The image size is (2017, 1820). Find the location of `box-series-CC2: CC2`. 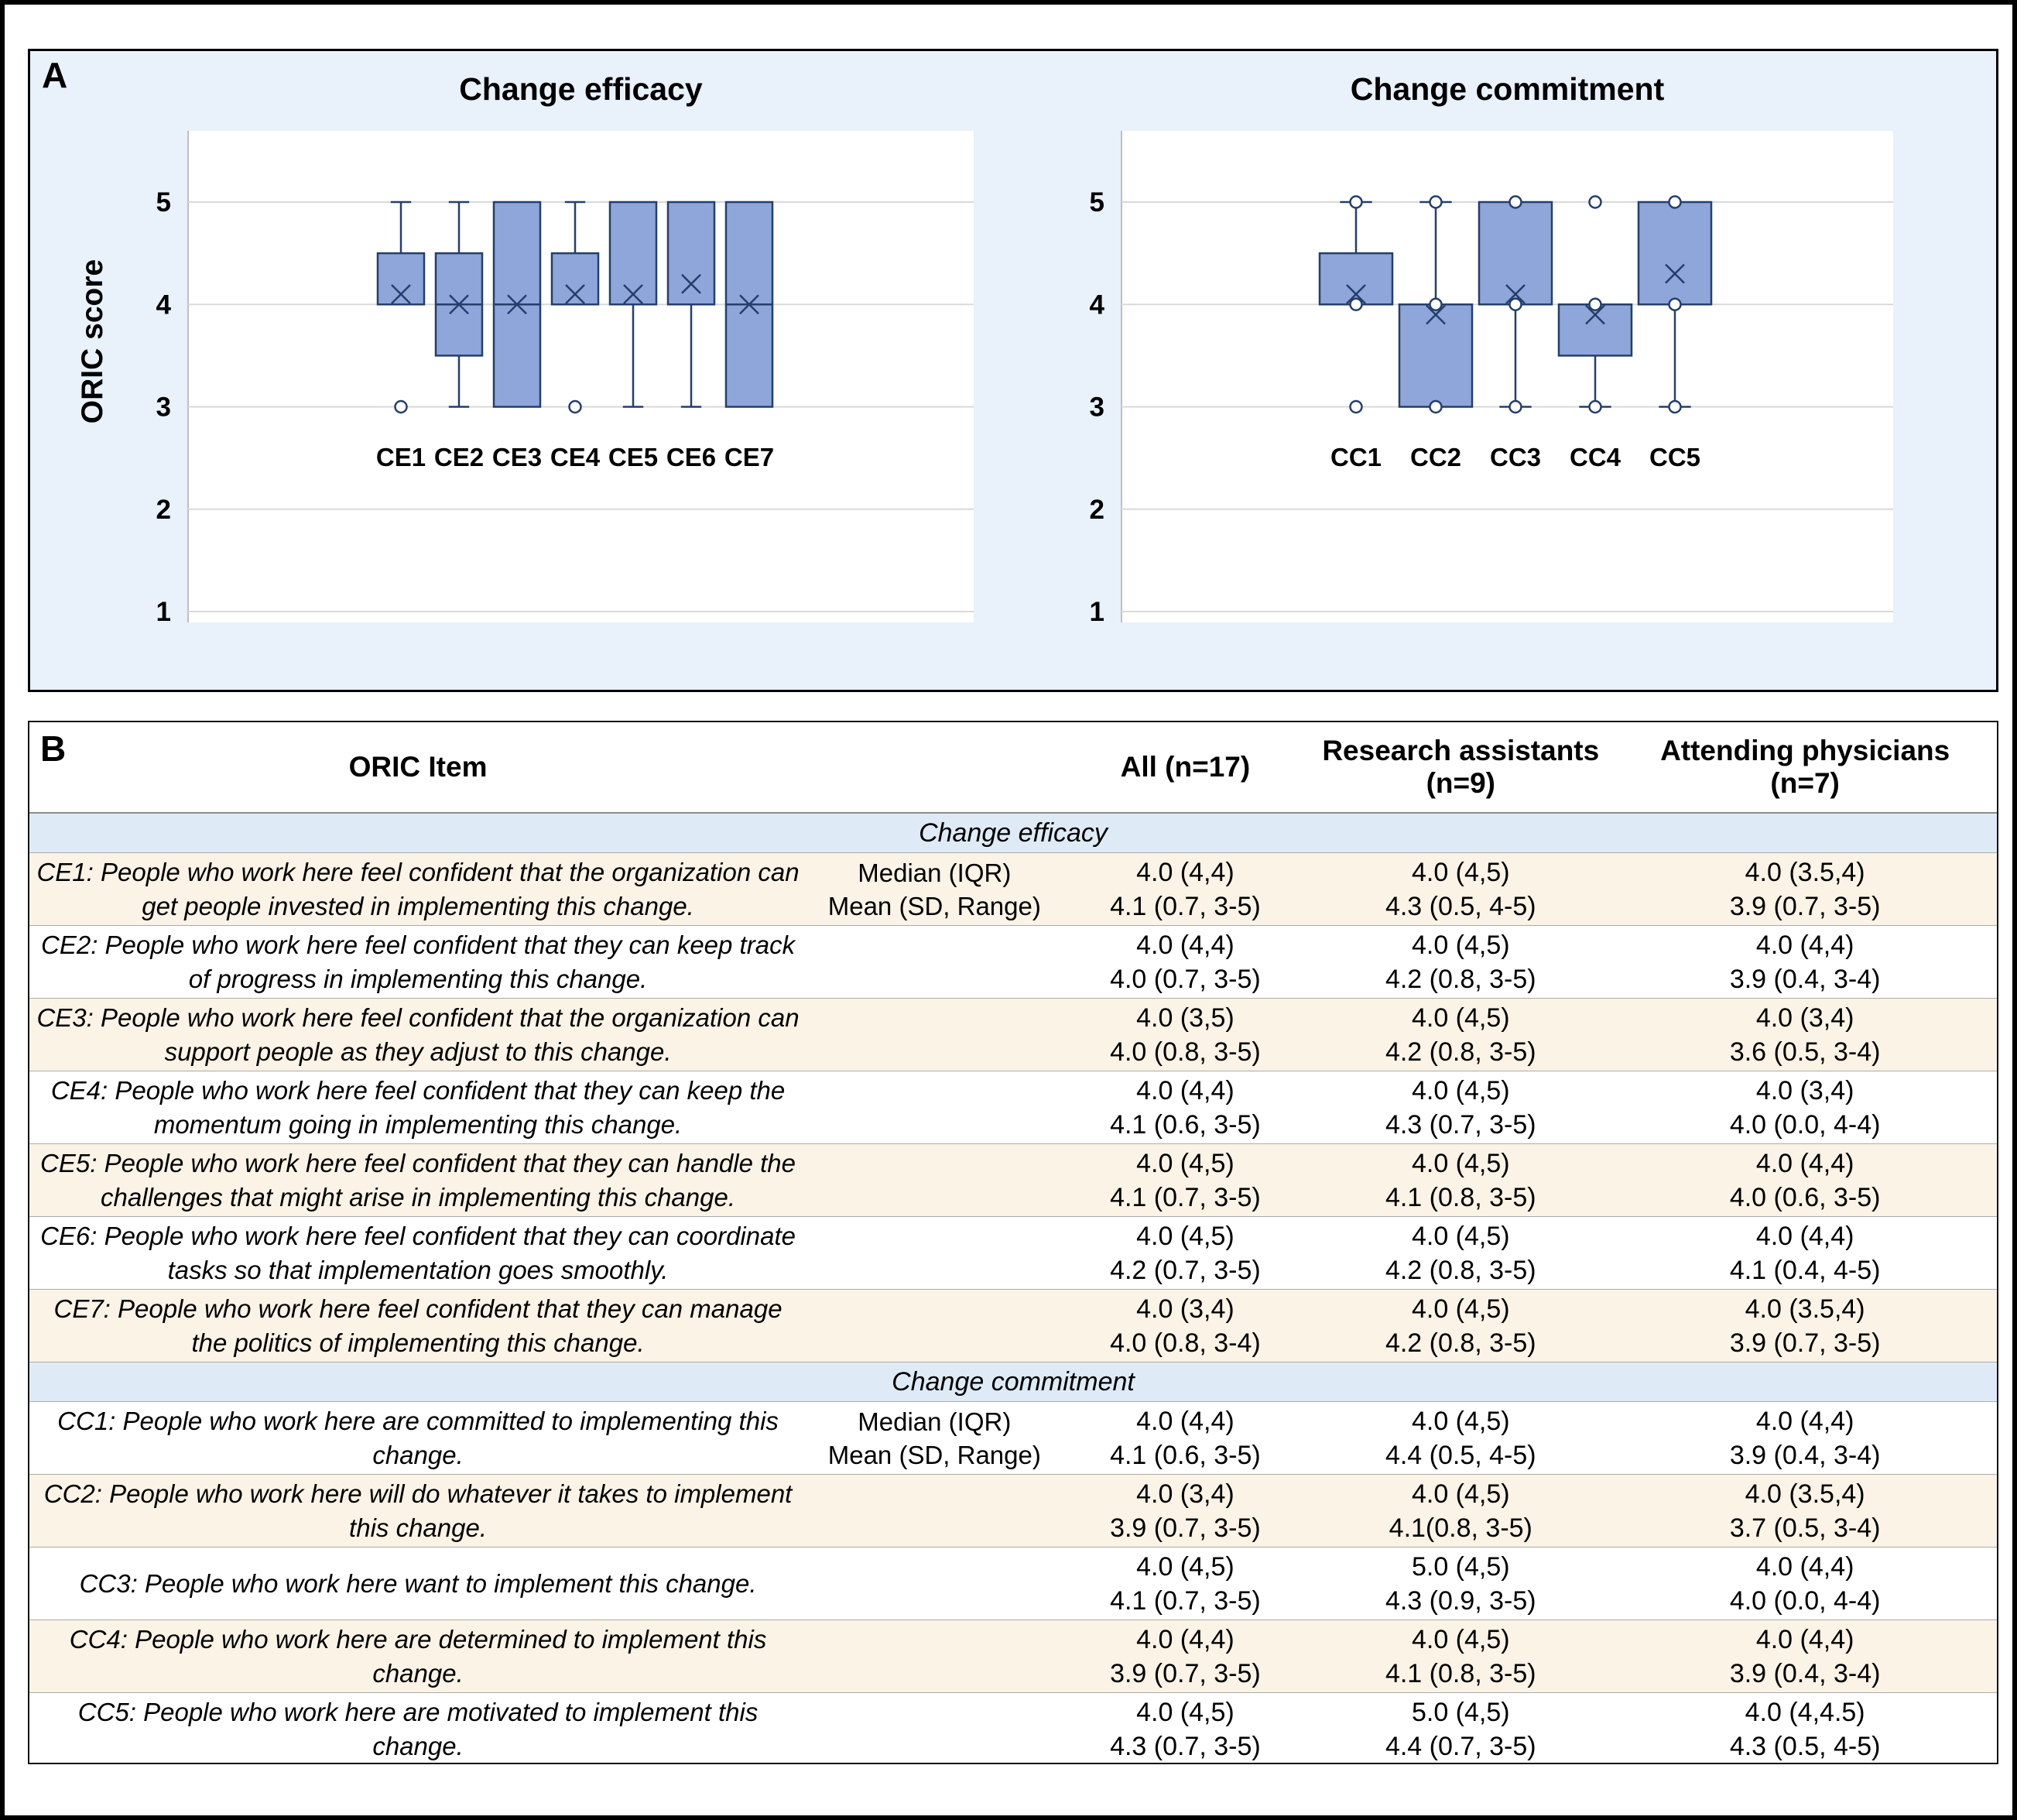

box-series-CC2: CC2 is located at coordinates (1436, 333).